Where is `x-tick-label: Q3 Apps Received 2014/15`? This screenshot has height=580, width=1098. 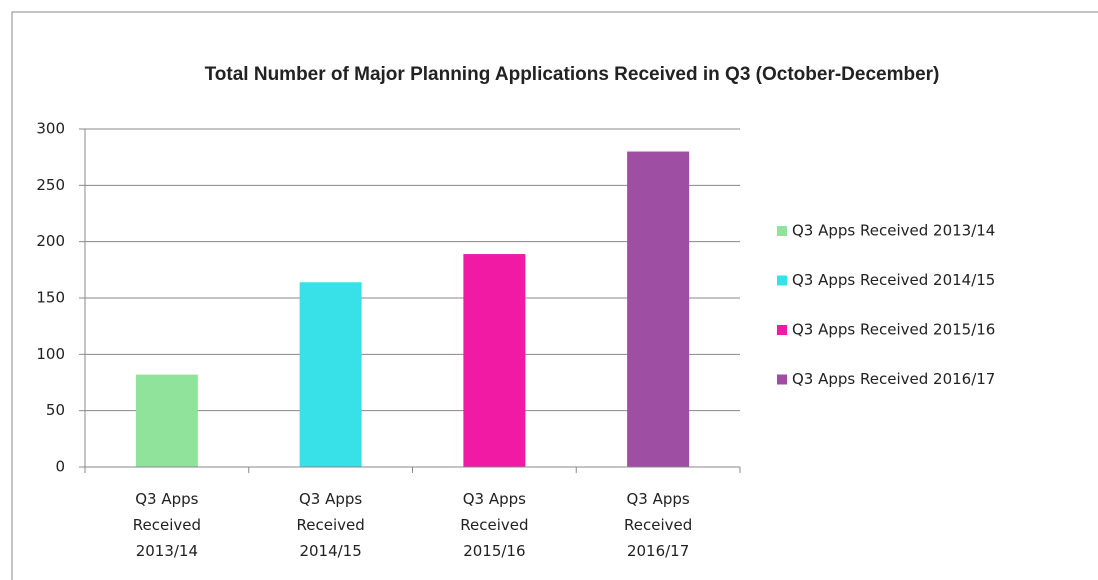
x-tick-label: Q3 Apps Received 2014/15 is located at coordinates (331, 525).